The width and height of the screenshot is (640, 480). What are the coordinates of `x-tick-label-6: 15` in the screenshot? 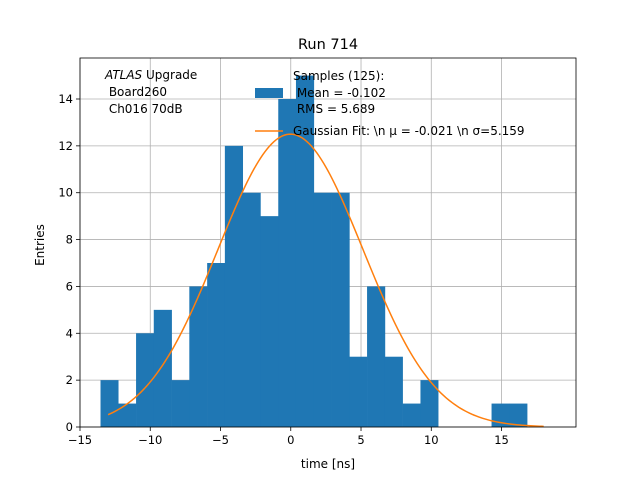 It's located at (501, 440).